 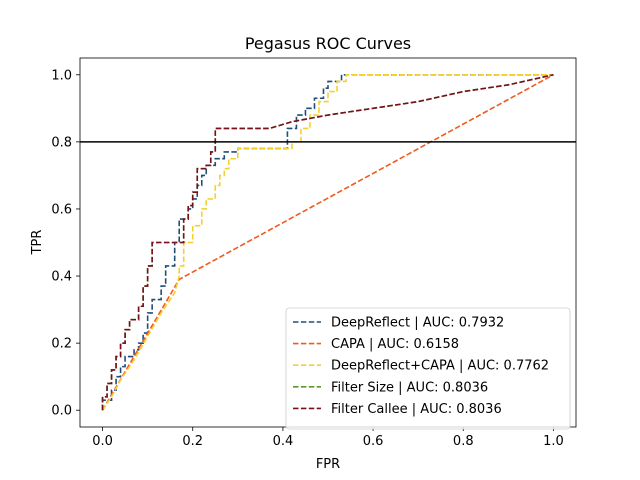 I want to click on y-tick-label: 0.2, so click(x=61, y=344).